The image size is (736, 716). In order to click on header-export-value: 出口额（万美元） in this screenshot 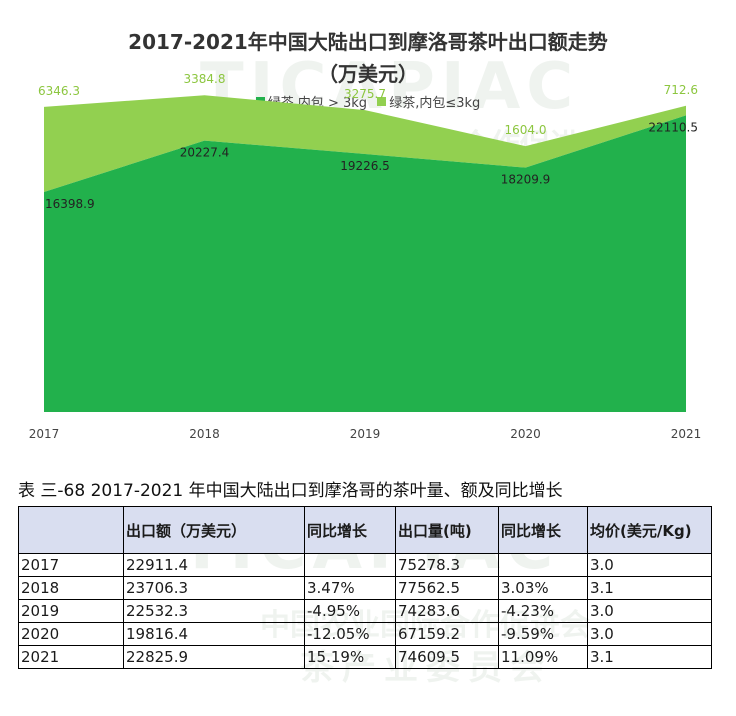, I will do `click(214, 530)`.